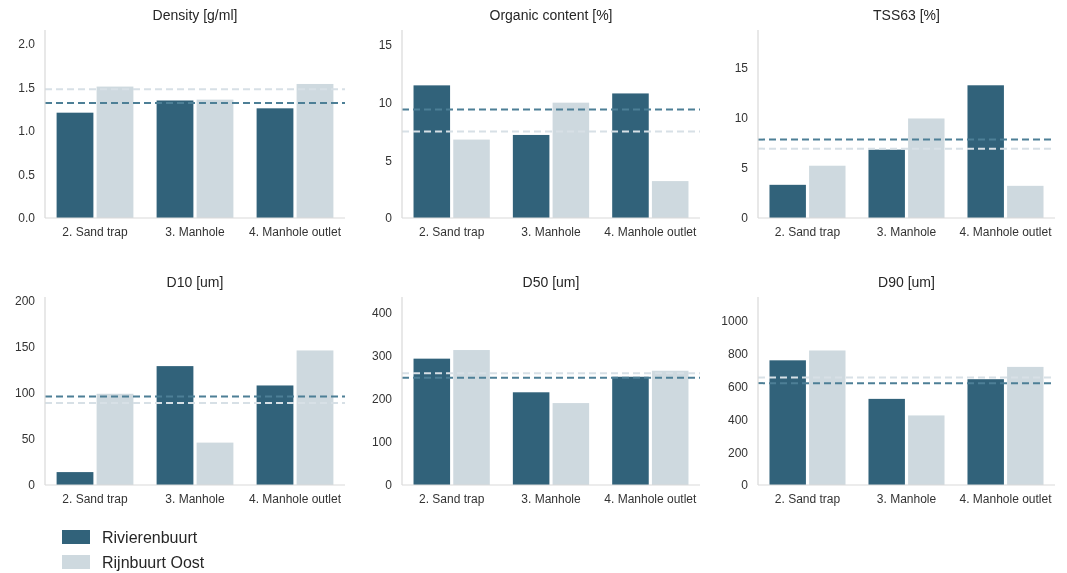  I want to click on y-tick-label: 1.5, so click(27, 87).